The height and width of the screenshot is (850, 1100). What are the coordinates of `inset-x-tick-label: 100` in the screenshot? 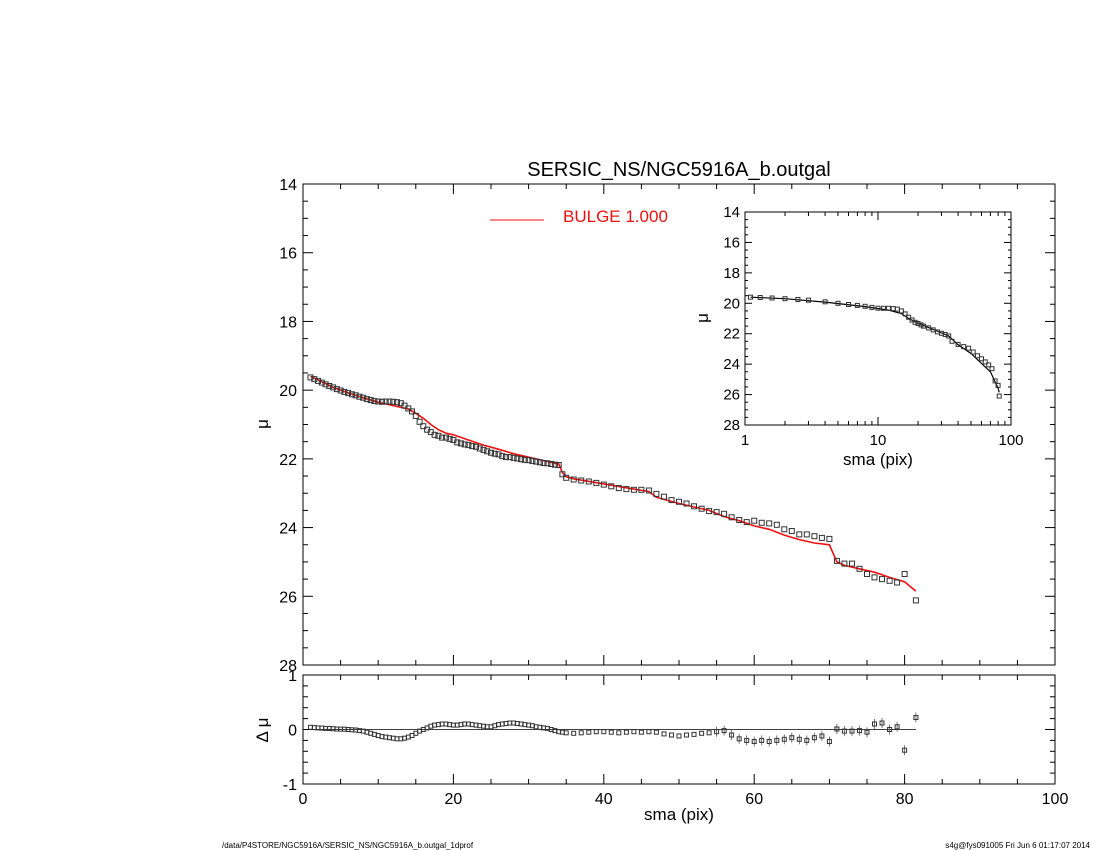 It's located at (1010, 440).